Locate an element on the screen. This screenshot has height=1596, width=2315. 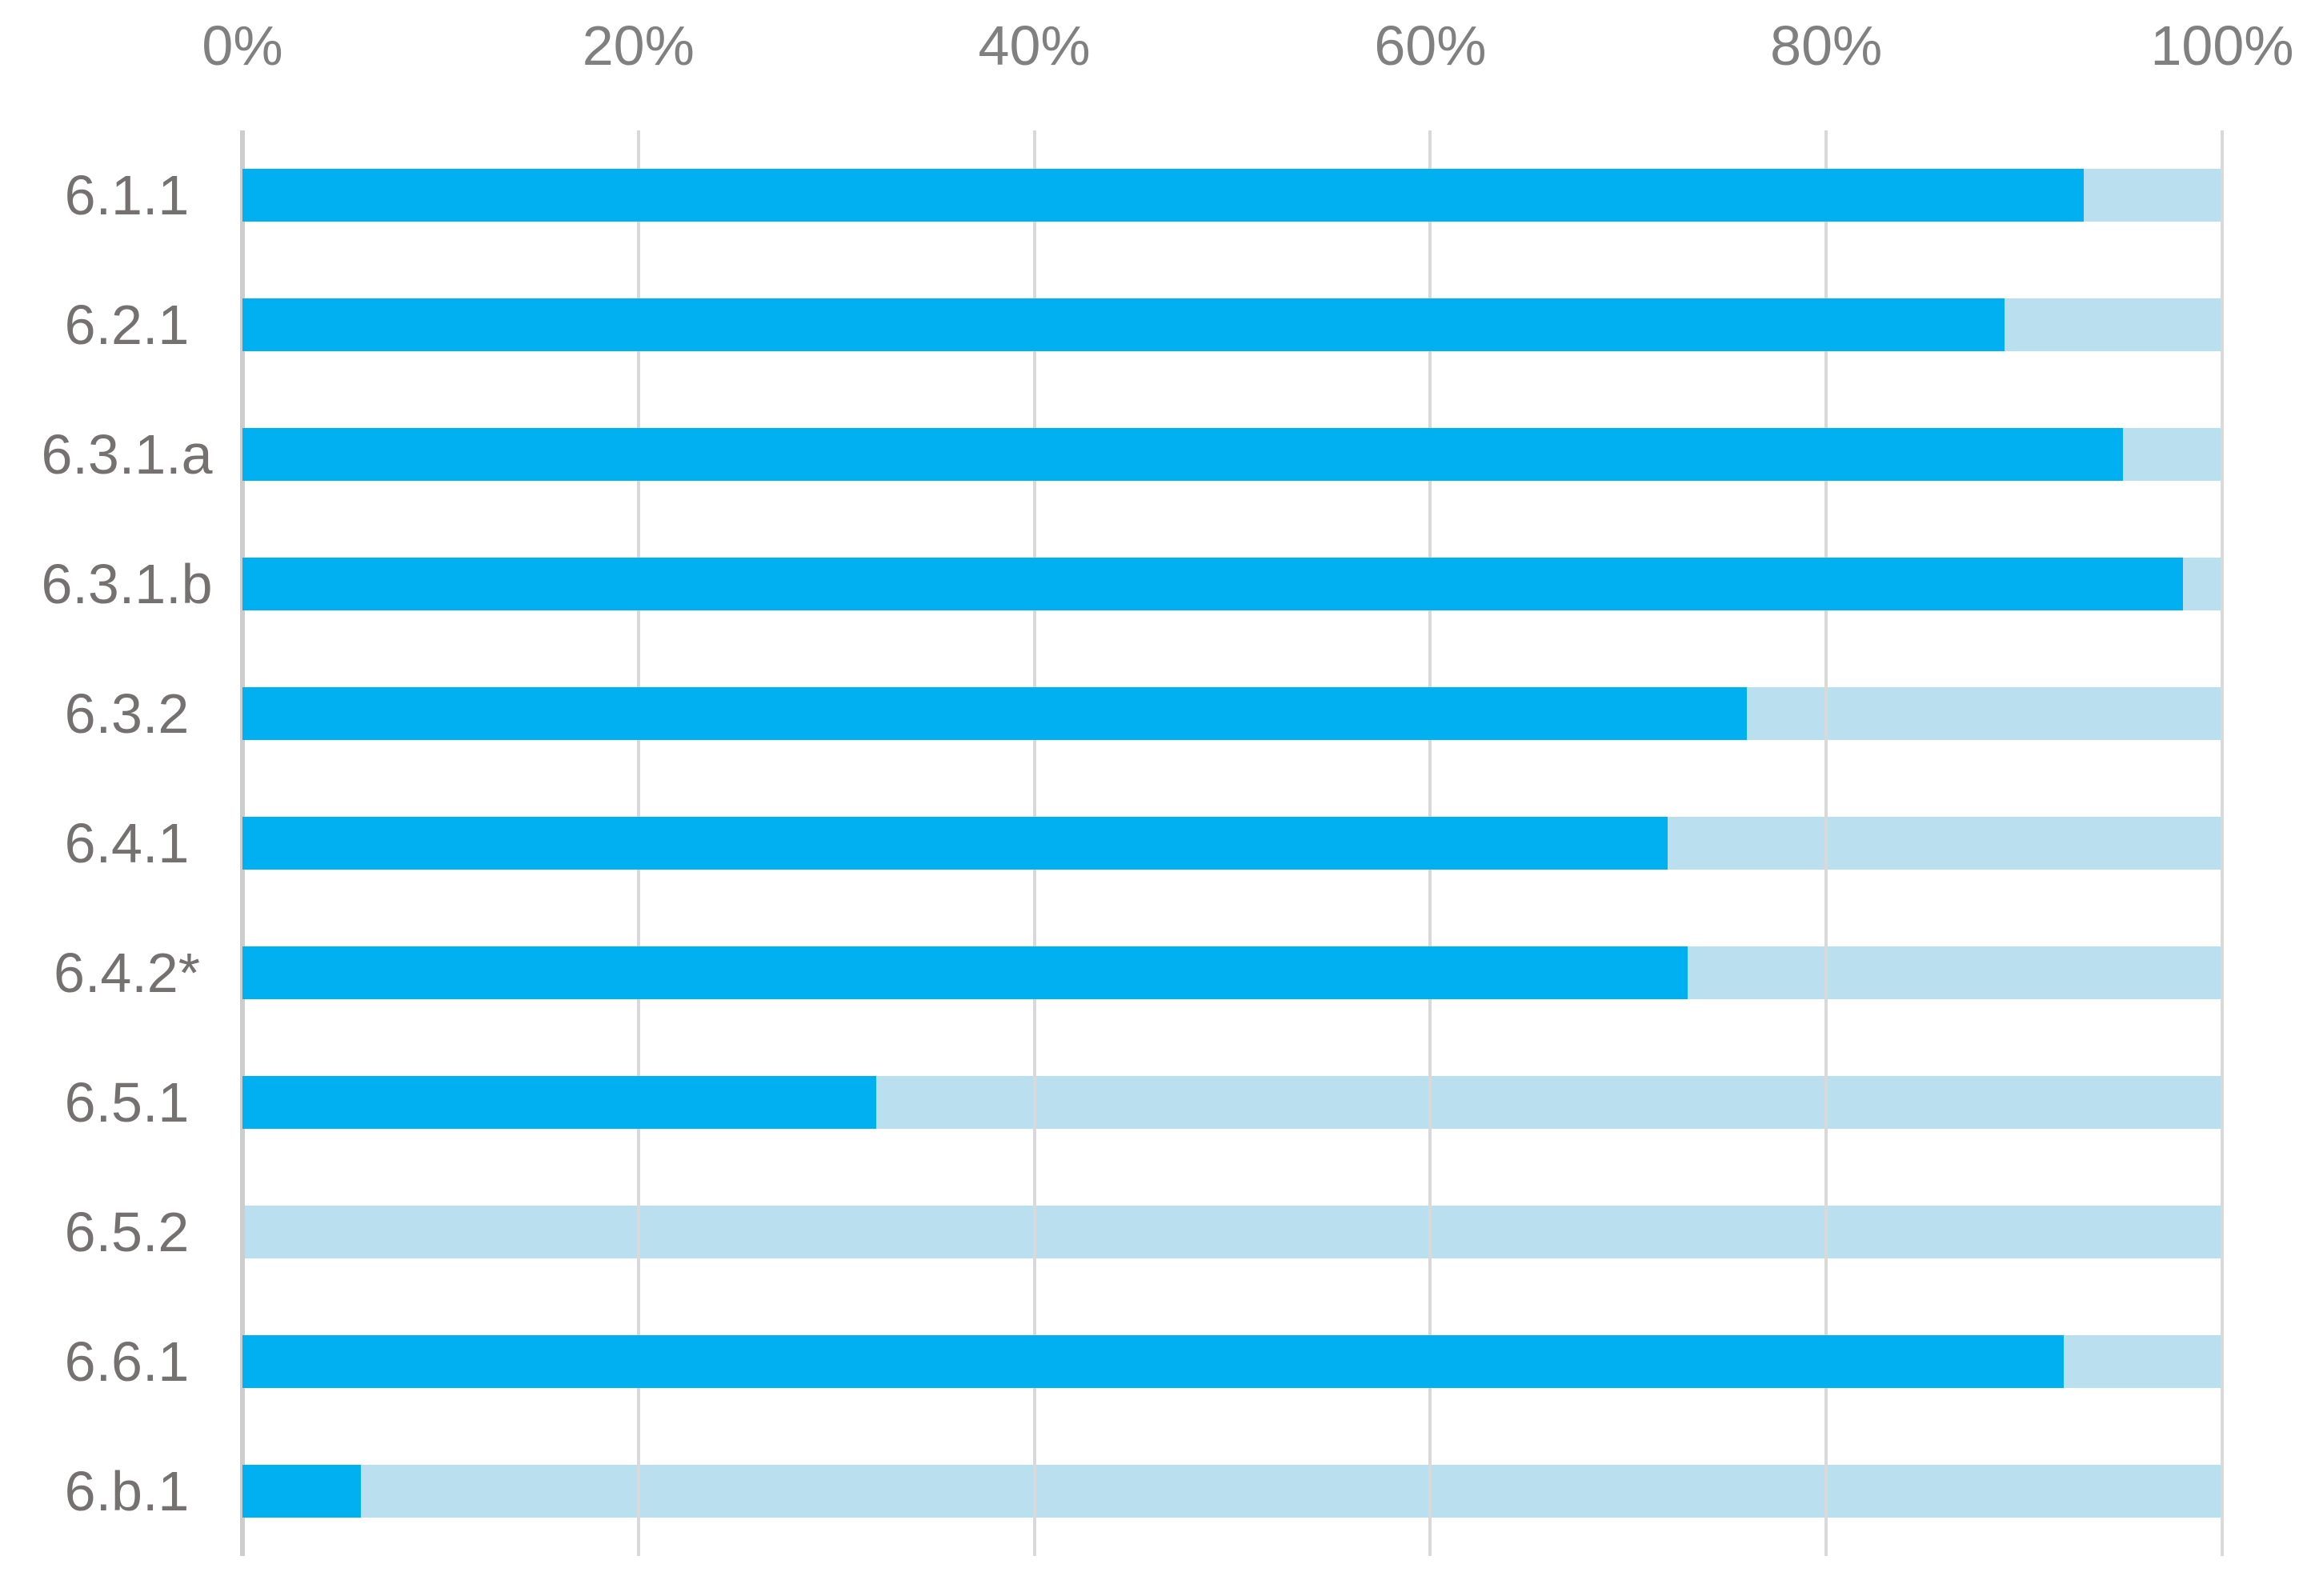
category-label: 6.3.1.a is located at coordinates (127, 454).